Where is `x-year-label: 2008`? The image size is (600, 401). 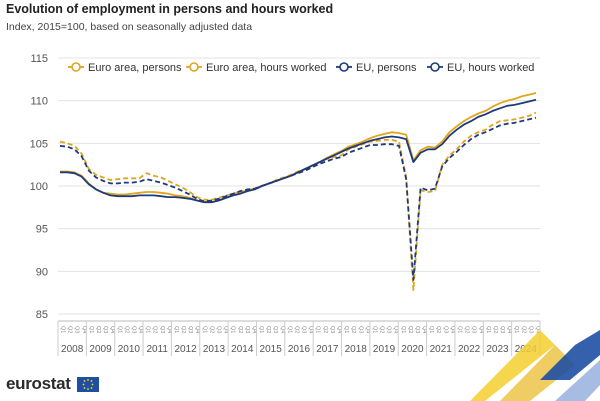
x-year-label: 2008 is located at coordinates (72, 349).